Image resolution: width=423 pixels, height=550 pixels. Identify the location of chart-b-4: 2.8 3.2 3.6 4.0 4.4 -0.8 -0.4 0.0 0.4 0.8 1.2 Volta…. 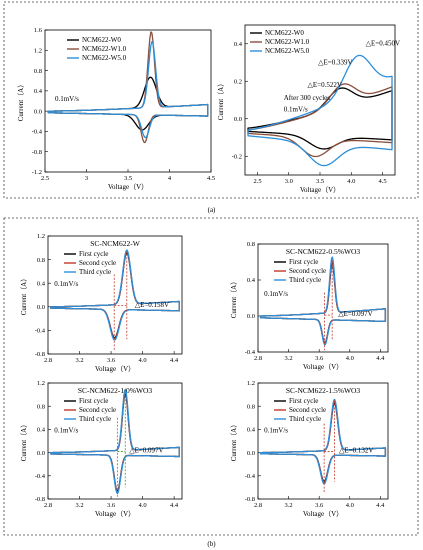
(309, 449).